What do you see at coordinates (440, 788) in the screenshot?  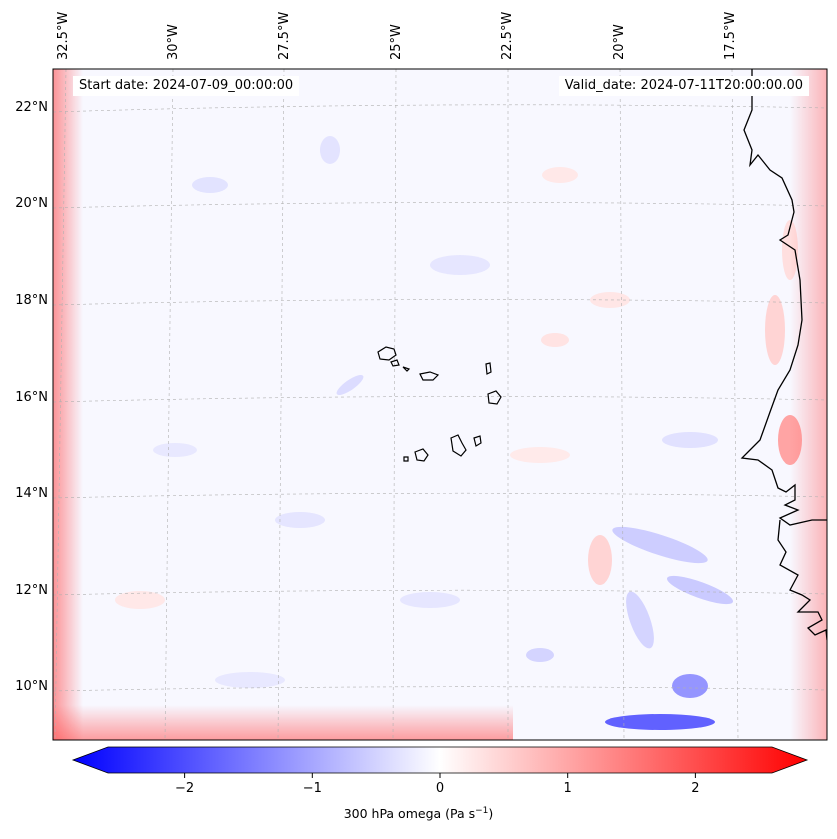 I see `colorbar-tick-label: 0` at bounding box center [440, 788].